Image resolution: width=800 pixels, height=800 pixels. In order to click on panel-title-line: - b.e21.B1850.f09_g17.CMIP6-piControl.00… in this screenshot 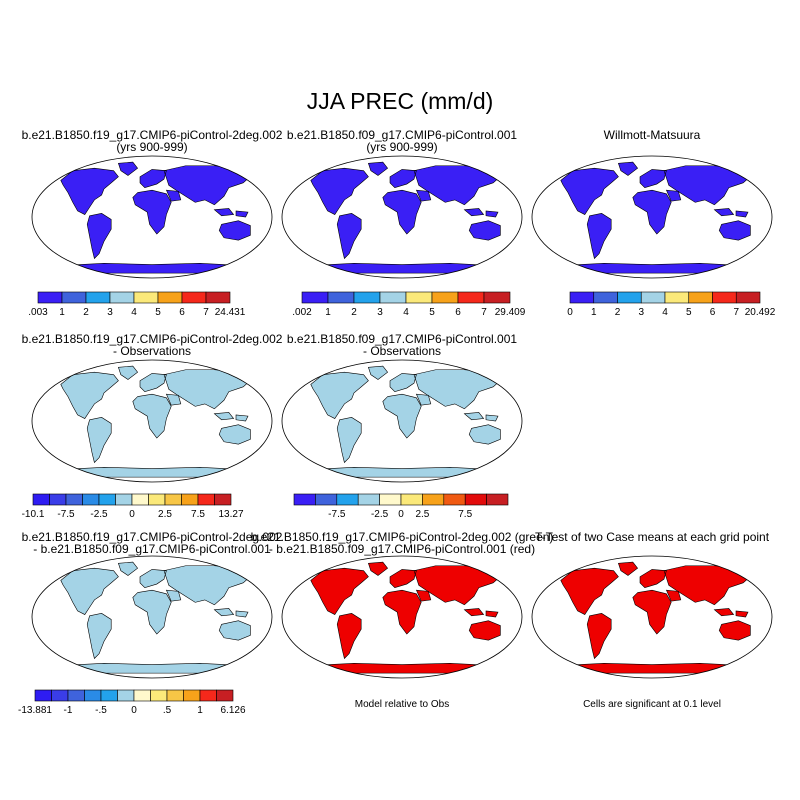, I will do `click(152, 549)`.